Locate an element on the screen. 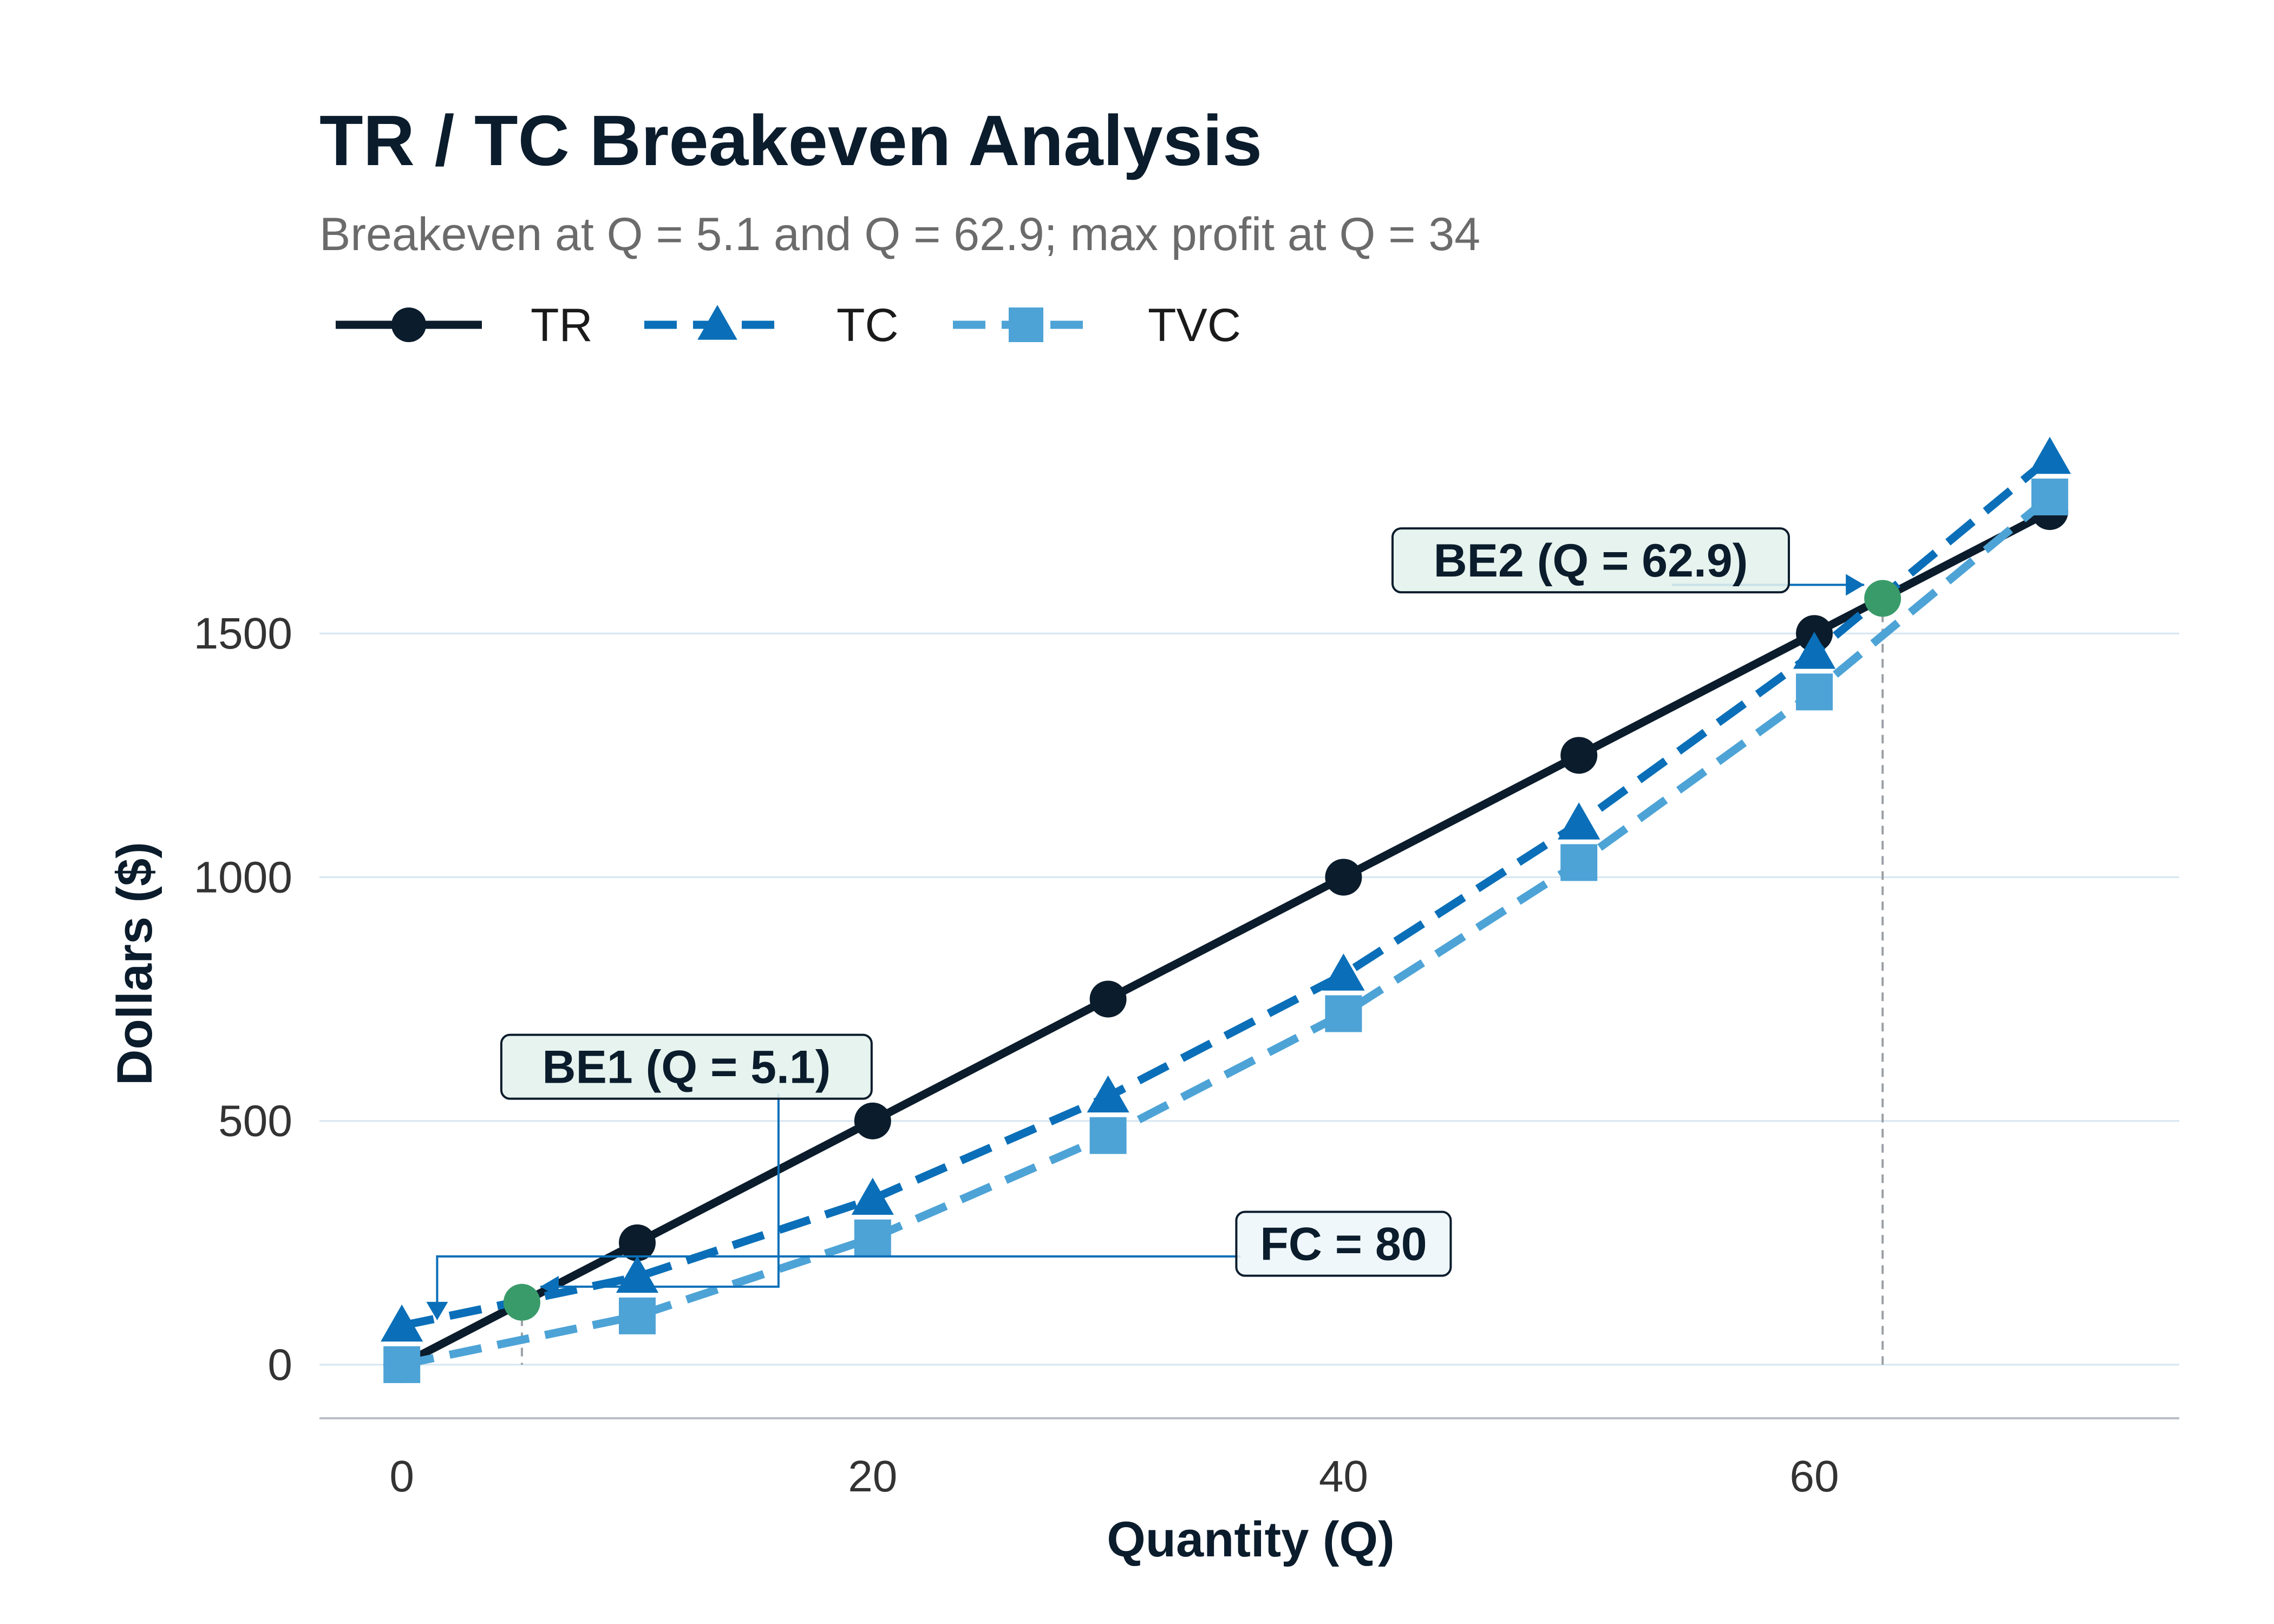  x-tick-label: 0 is located at coordinates (402, 1476).